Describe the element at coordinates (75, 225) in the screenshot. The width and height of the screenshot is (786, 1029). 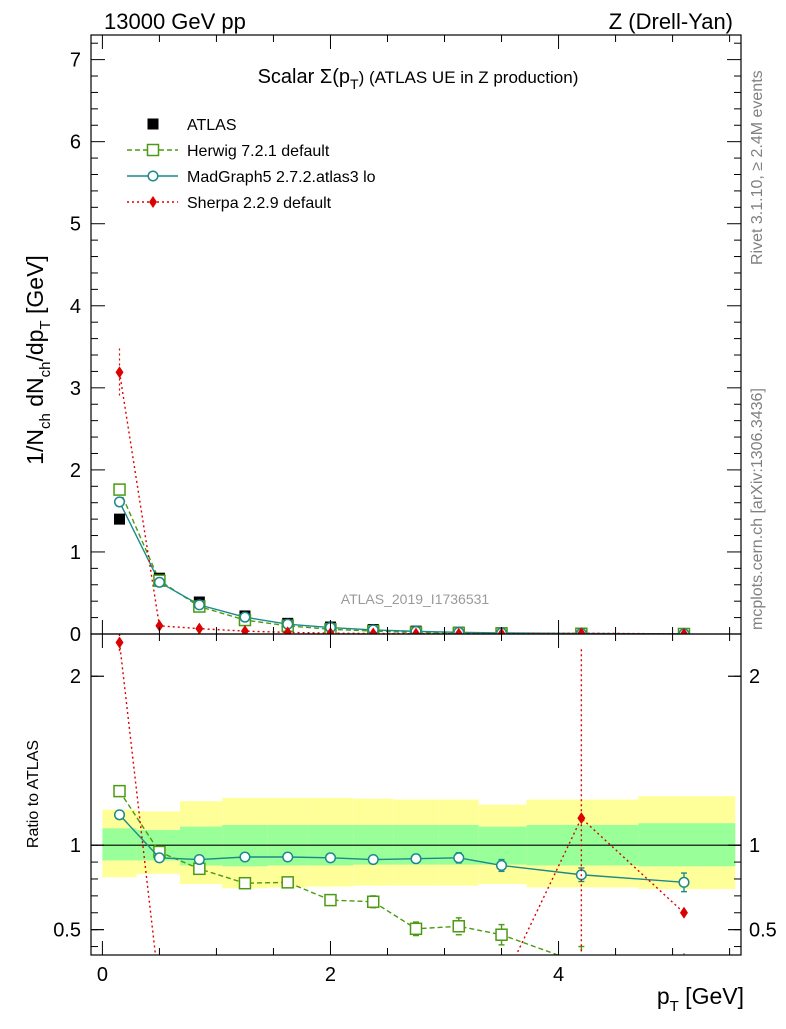
I see `main-ytick-label: 5` at that location.